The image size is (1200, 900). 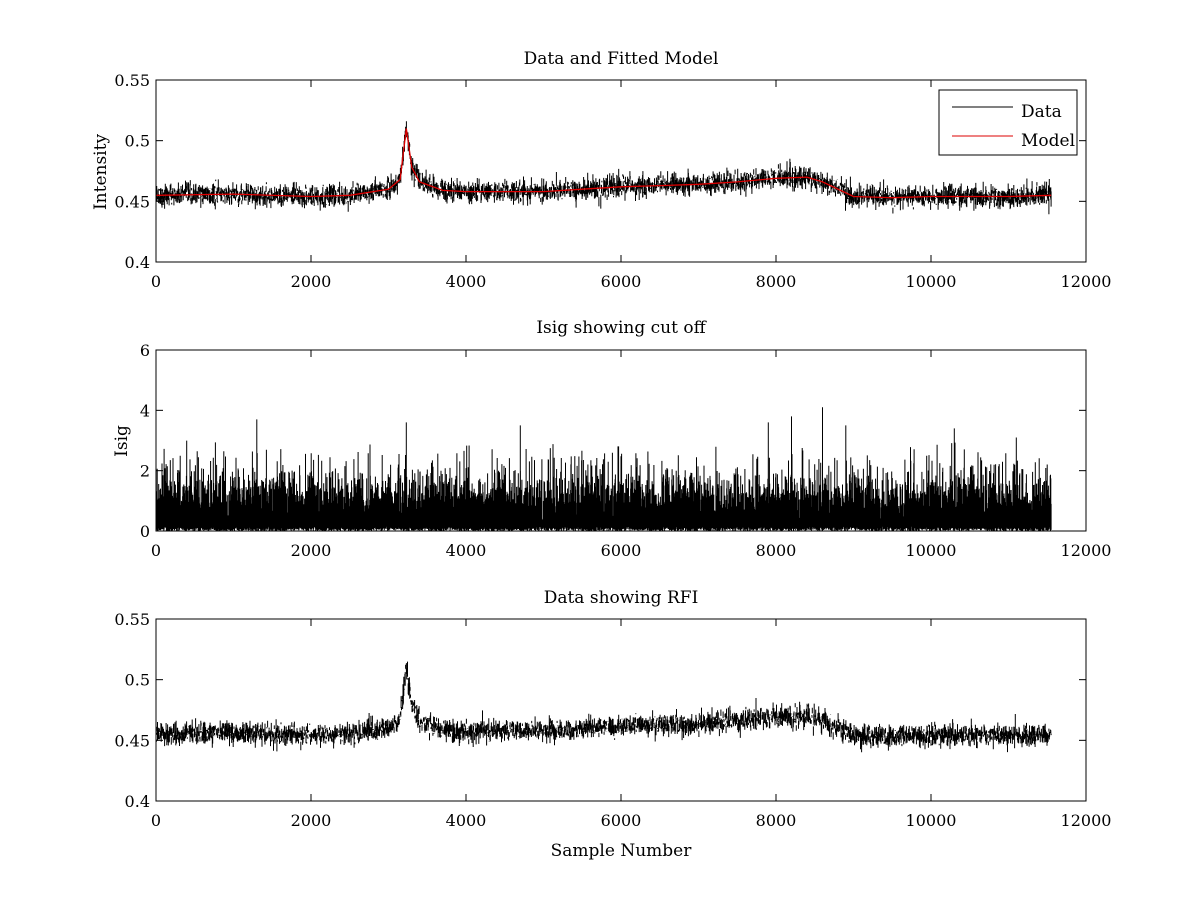 I want to click on panel-2-title: Isig showing cut off, so click(x=621, y=328).